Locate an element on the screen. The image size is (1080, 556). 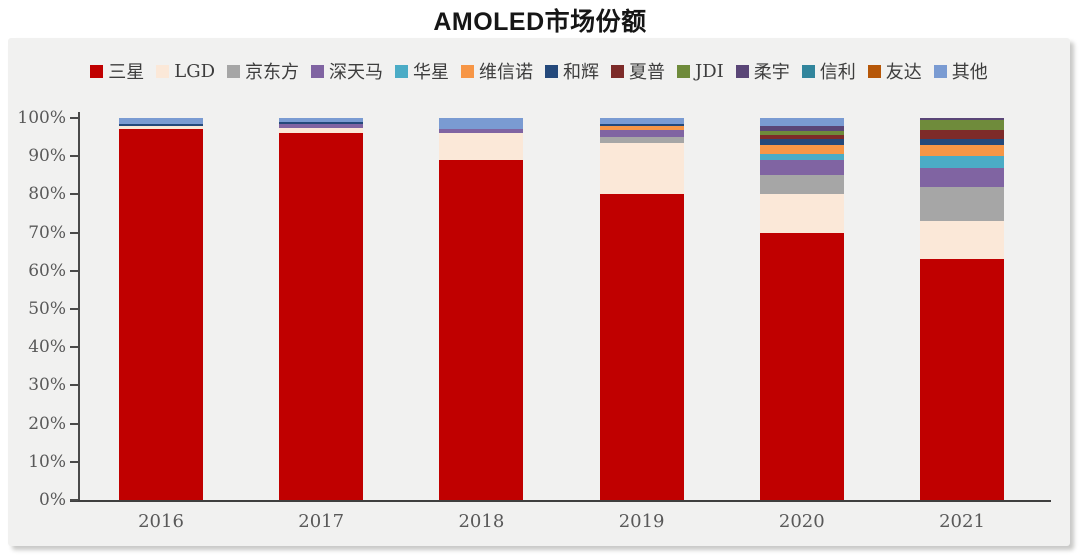
y-tick-label: 100% is located at coordinates (41, 118).